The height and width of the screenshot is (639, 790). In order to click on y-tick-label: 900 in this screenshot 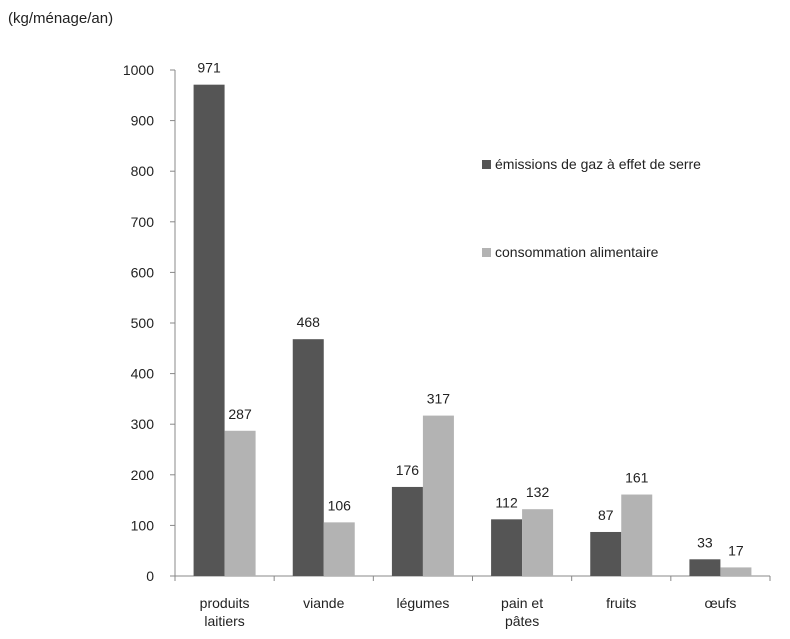, I will do `click(143, 121)`.